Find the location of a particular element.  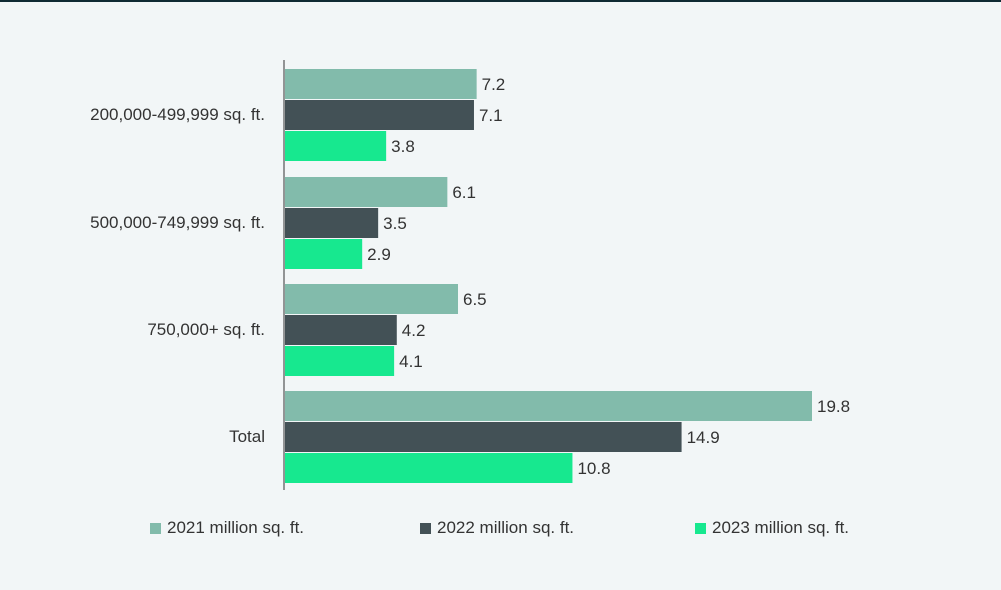

data-label-1-1: 7.2 is located at coordinates (494, 84).